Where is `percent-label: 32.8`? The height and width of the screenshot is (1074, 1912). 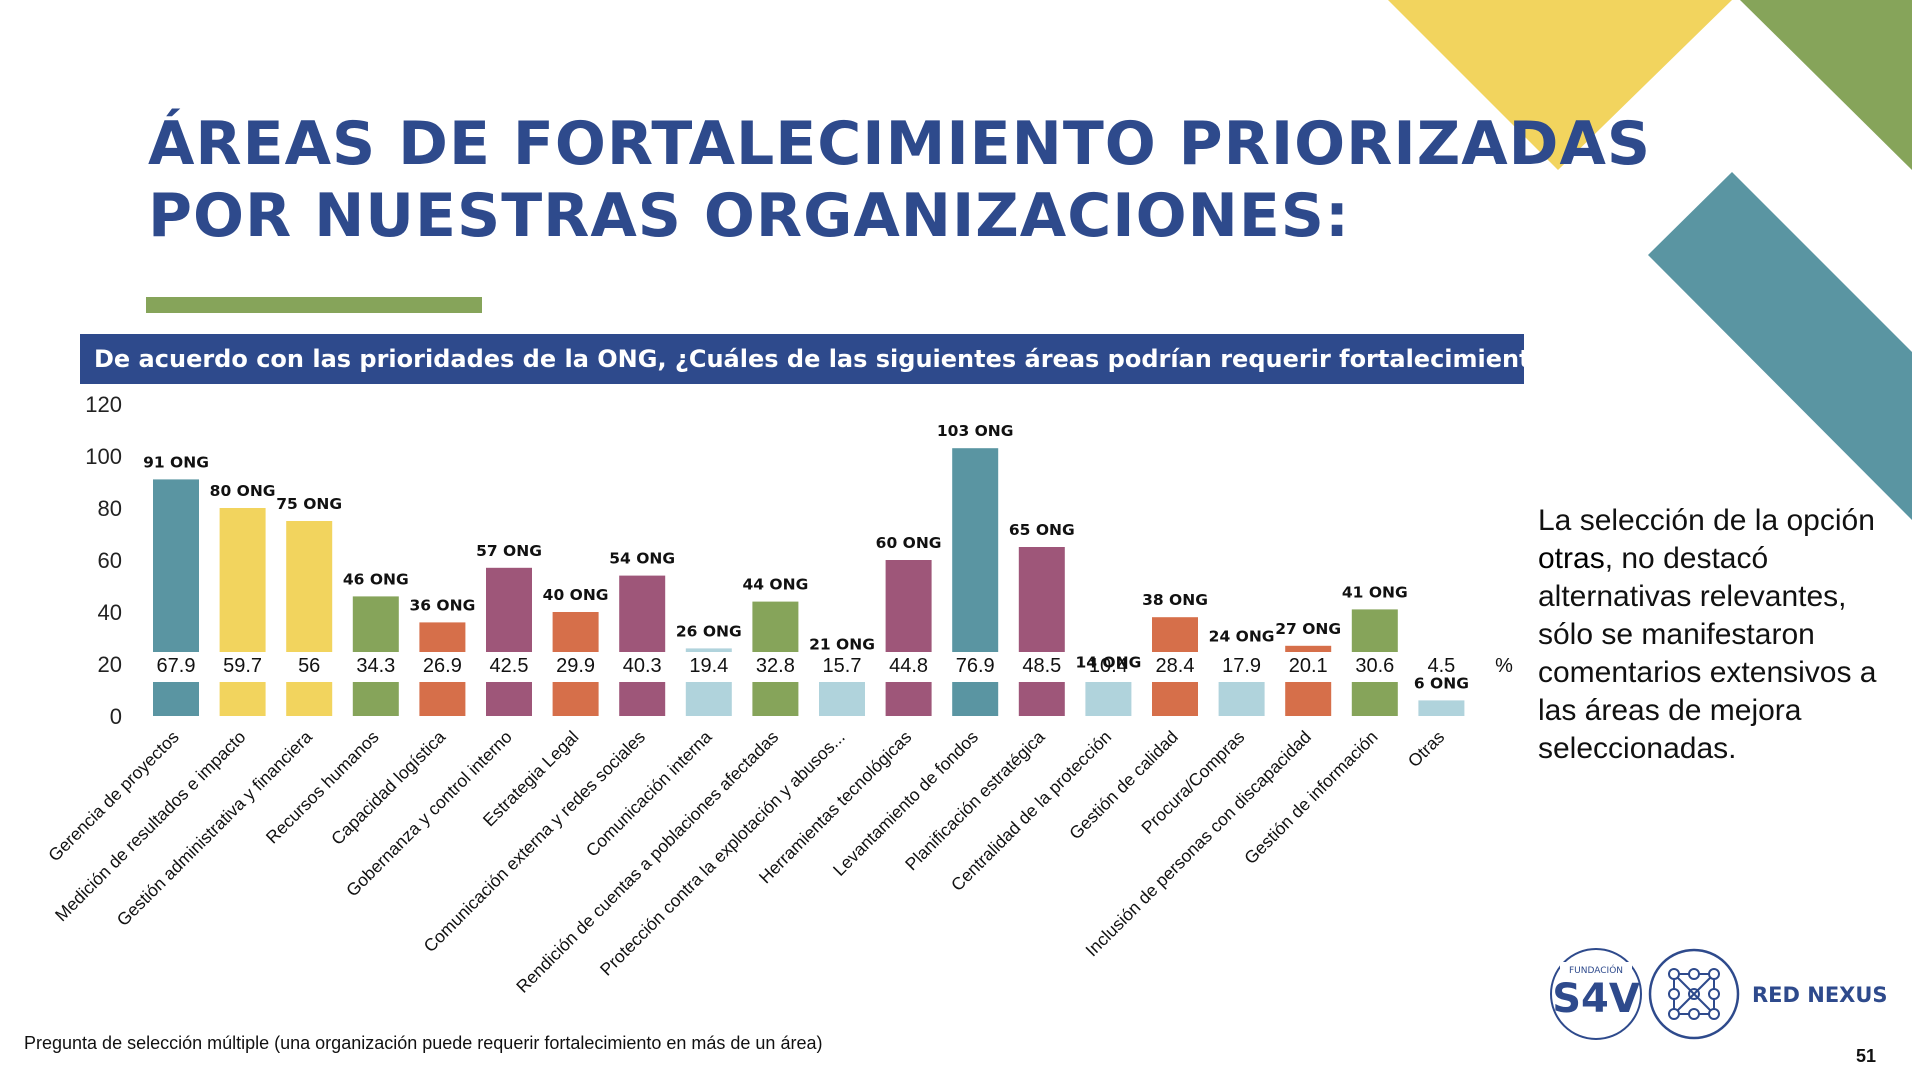 percent-label: 32.8 is located at coordinates (775, 666).